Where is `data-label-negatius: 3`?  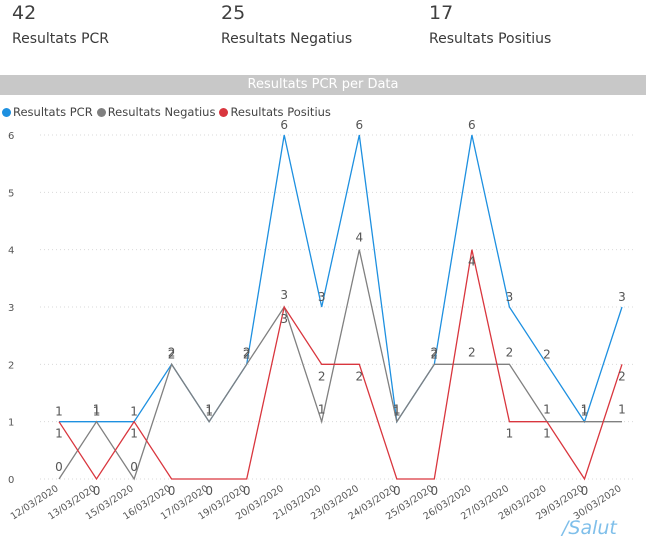
data-label-negatius: 3 is located at coordinates (284, 295).